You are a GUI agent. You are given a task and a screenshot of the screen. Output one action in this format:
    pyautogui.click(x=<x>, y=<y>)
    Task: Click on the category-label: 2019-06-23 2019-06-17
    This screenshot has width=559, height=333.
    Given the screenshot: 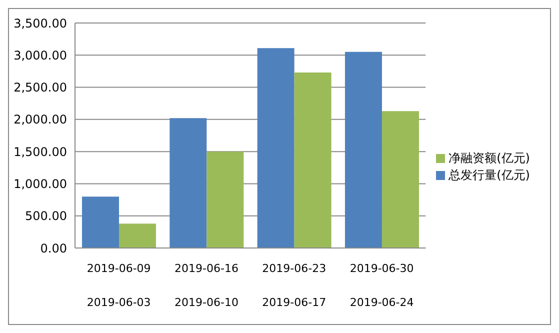 What is the action you would take?
    pyautogui.click(x=294, y=285)
    